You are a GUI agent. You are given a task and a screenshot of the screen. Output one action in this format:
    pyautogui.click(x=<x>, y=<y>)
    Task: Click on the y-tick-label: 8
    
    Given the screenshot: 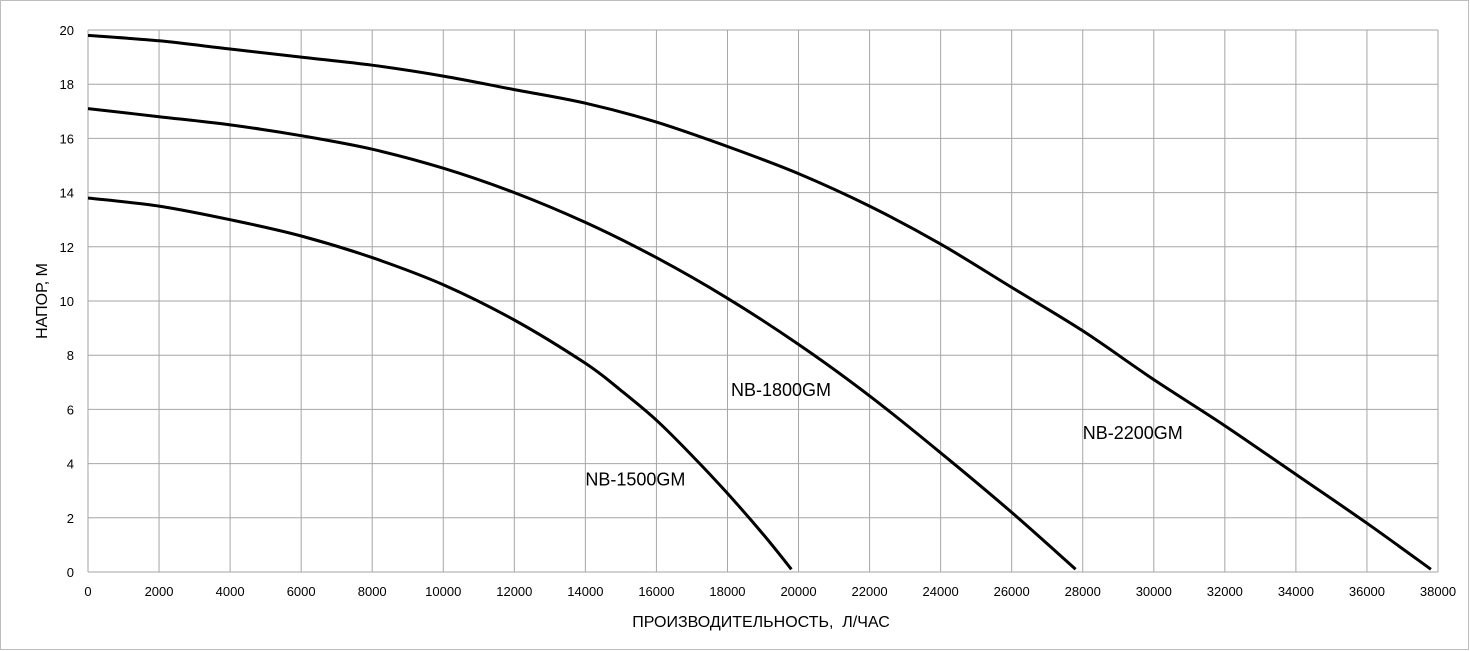 What is the action you would take?
    pyautogui.click(x=70, y=355)
    